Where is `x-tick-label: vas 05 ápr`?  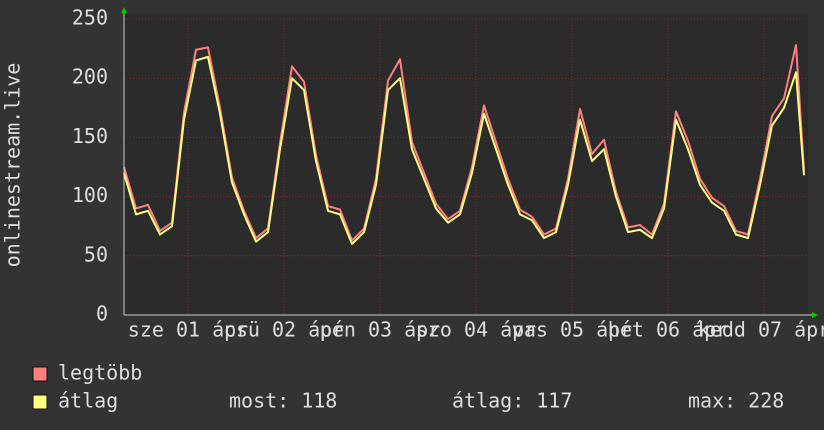 x-tick-label: vas 05 ápr is located at coordinates (572, 330).